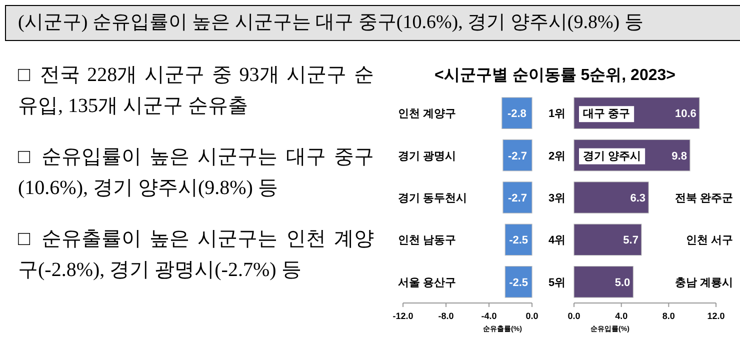 Image resolution: width=740 pixels, height=343 pixels. What do you see at coordinates (433, 198) in the screenshot?
I see `y-tick-label: 경기 동두천시` at bounding box center [433, 198].